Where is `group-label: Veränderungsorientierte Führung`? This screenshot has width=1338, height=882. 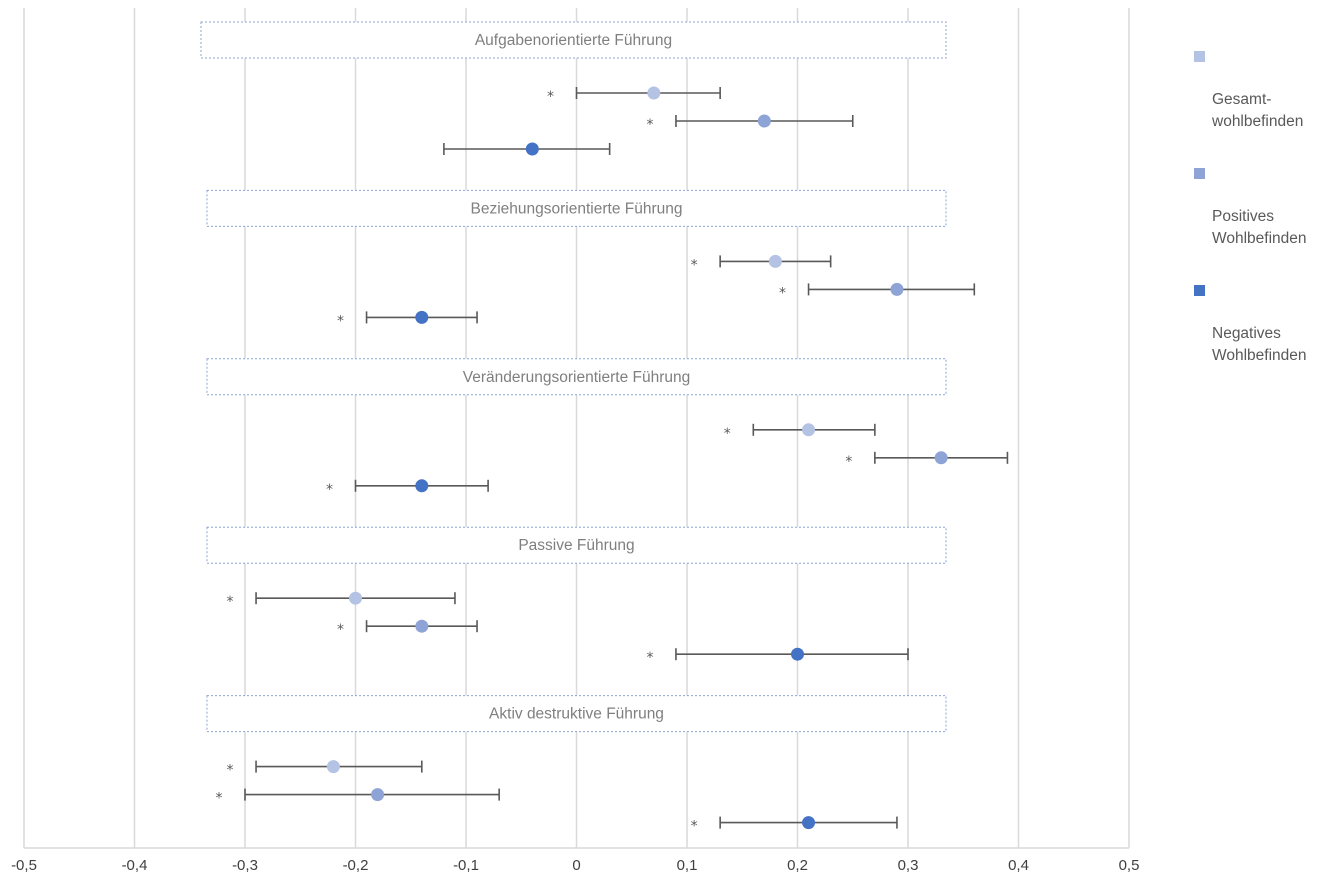 group-label: Veränderungsorientierte Führung is located at coordinates (576, 377).